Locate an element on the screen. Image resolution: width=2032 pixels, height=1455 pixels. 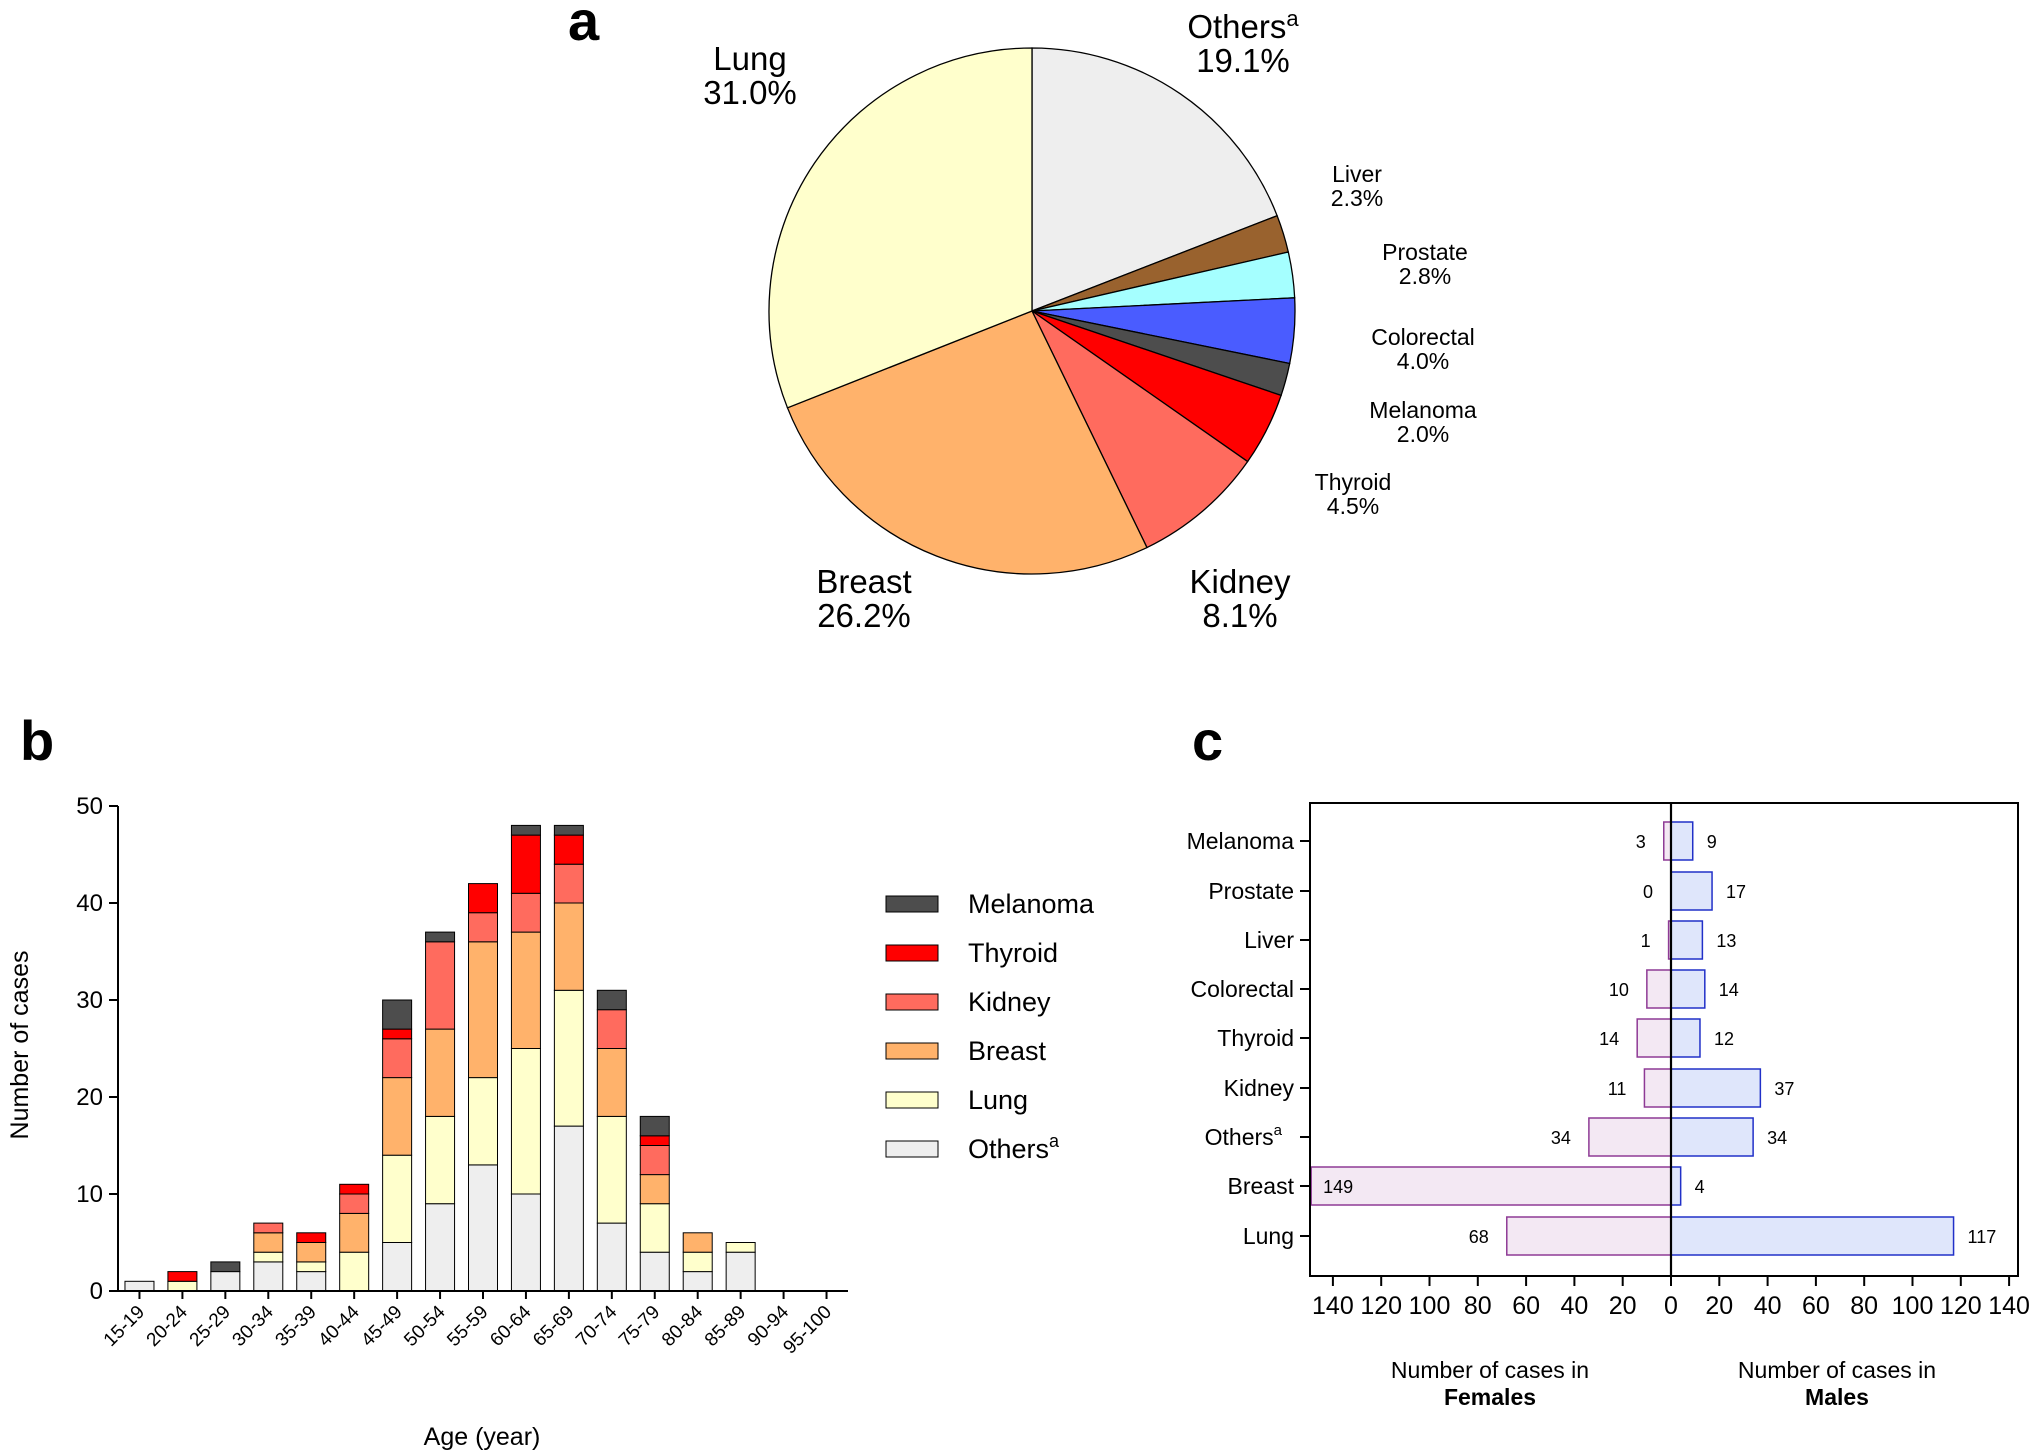
bar-75-79-thyroid is located at coordinates (654, 1141).